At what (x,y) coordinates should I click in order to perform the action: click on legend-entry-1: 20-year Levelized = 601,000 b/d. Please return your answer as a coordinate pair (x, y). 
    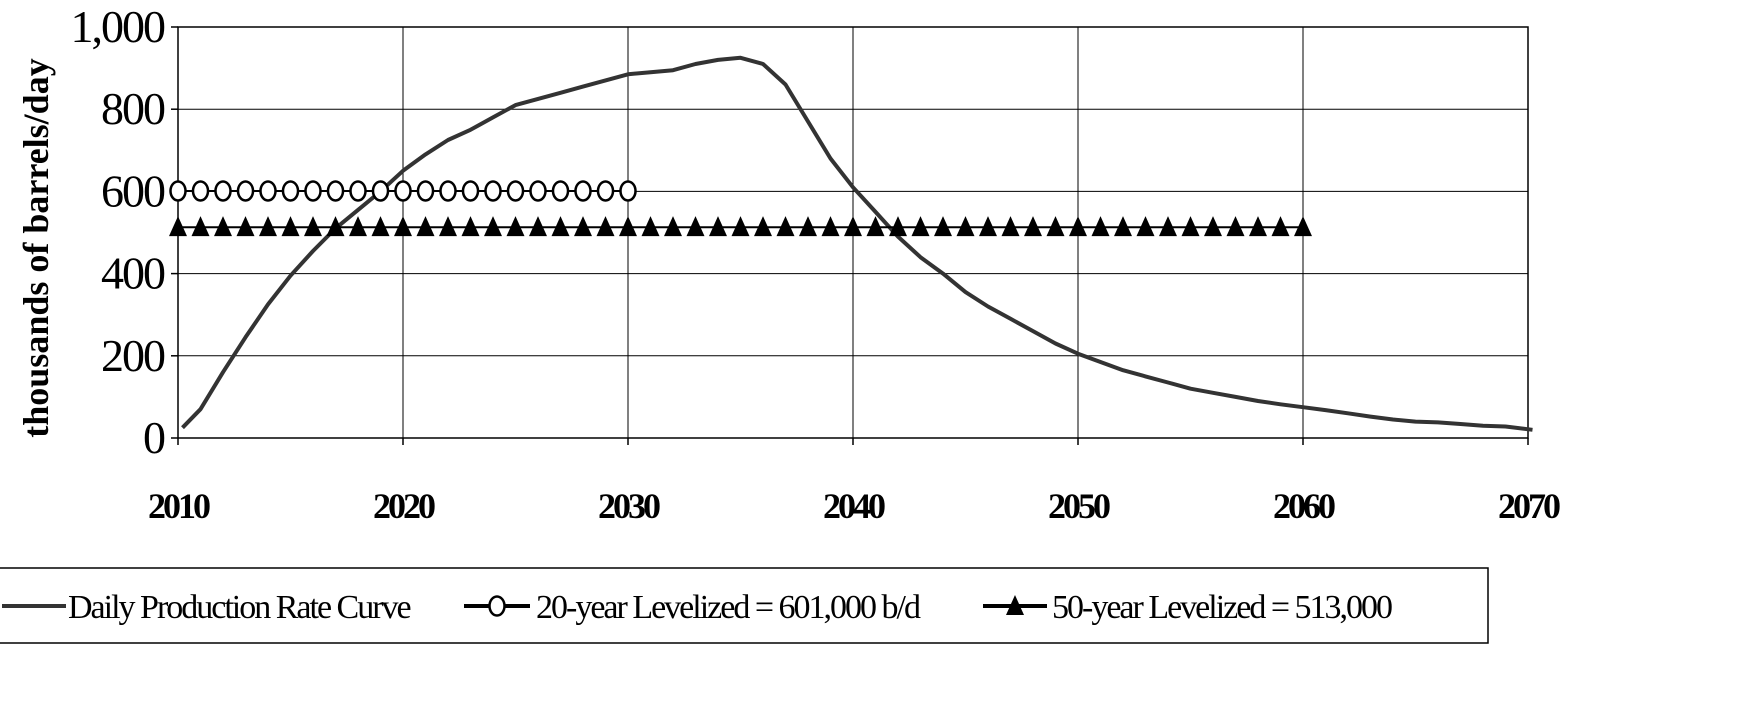
    Looking at the image, I should click on (693, 607).